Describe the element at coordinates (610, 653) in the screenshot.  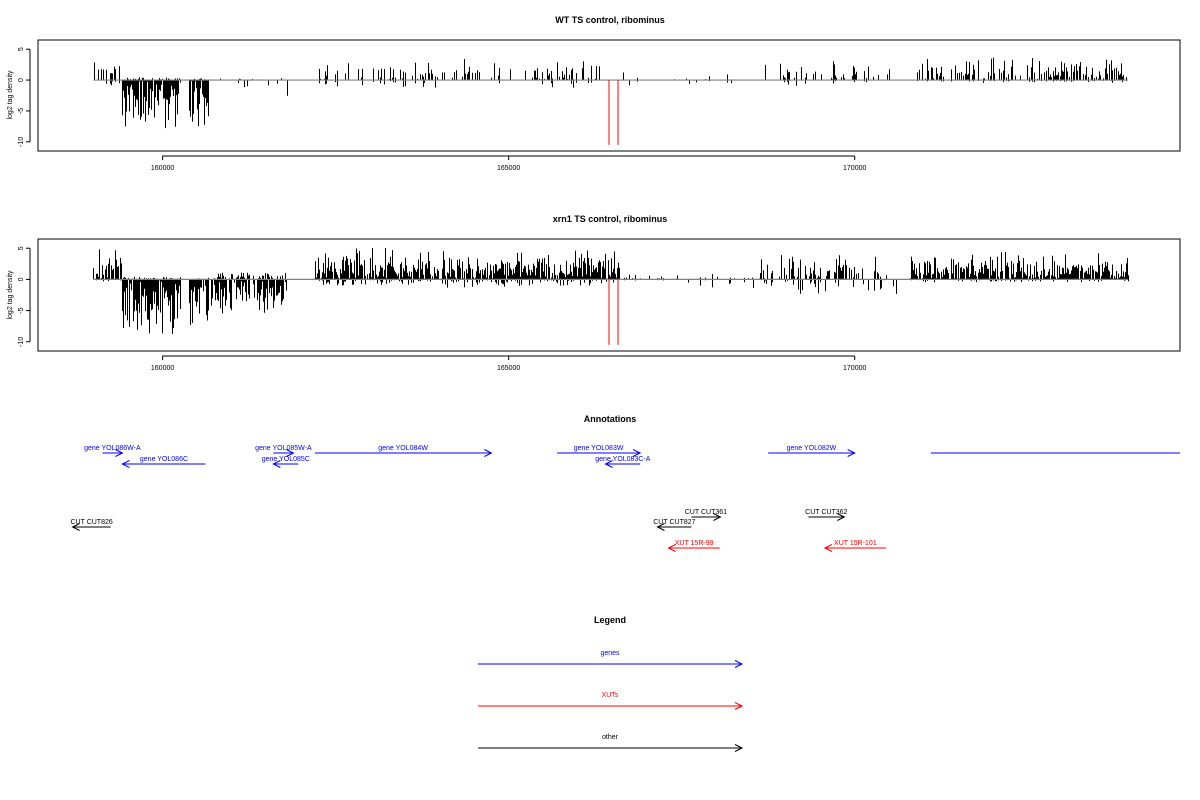
I see `legend-entry-label: genes` at that location.